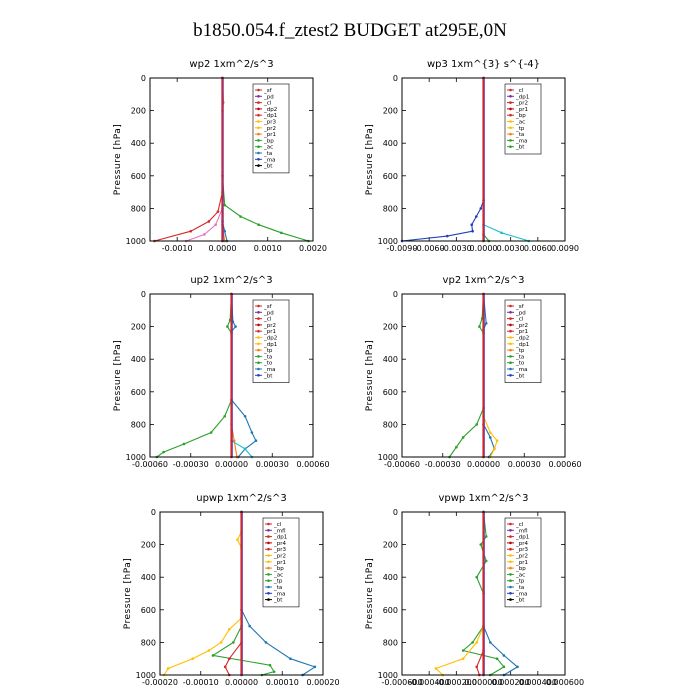  Describe the element at coordinates (388, 241) in the screenshot. I see `y-tick-label: 1000` at that location.